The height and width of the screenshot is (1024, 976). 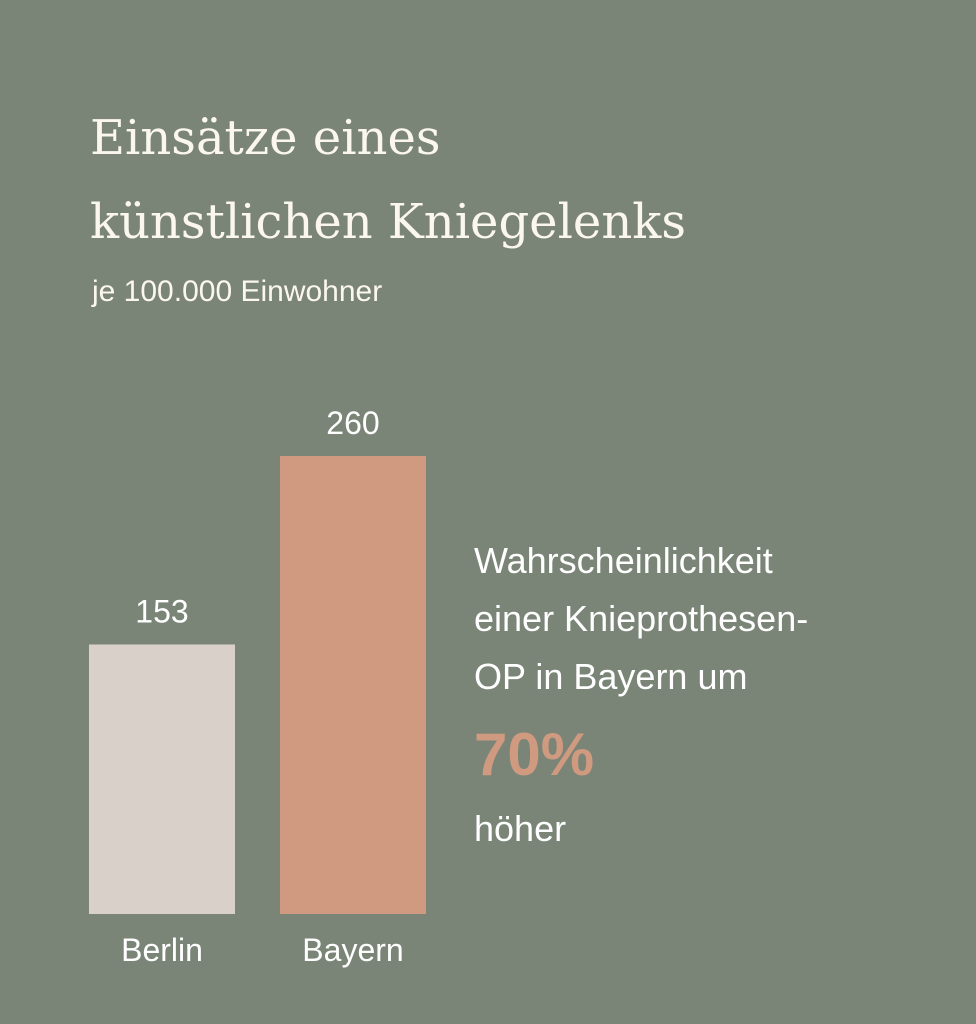 What do you see at coordinates (490, 180) in the screenshot?
I see `chart-title: Einsätze eines künstlichen Kniegelenks` at bounding box center [490, 180].